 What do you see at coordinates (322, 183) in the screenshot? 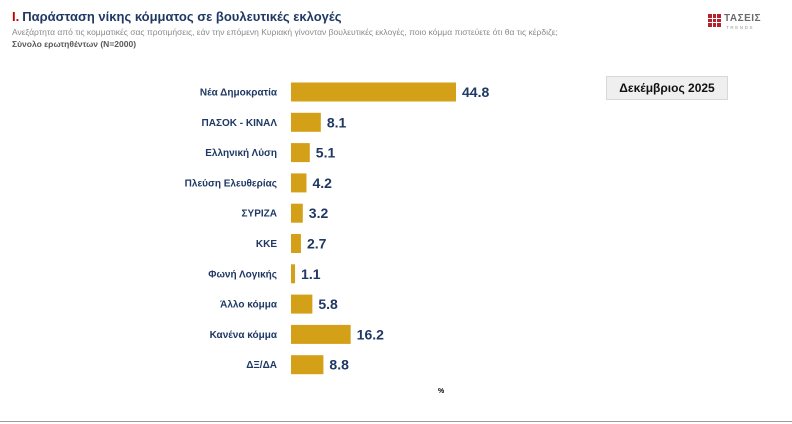
I see `value-label-3: 4.2` at bounding box center [322, 183].